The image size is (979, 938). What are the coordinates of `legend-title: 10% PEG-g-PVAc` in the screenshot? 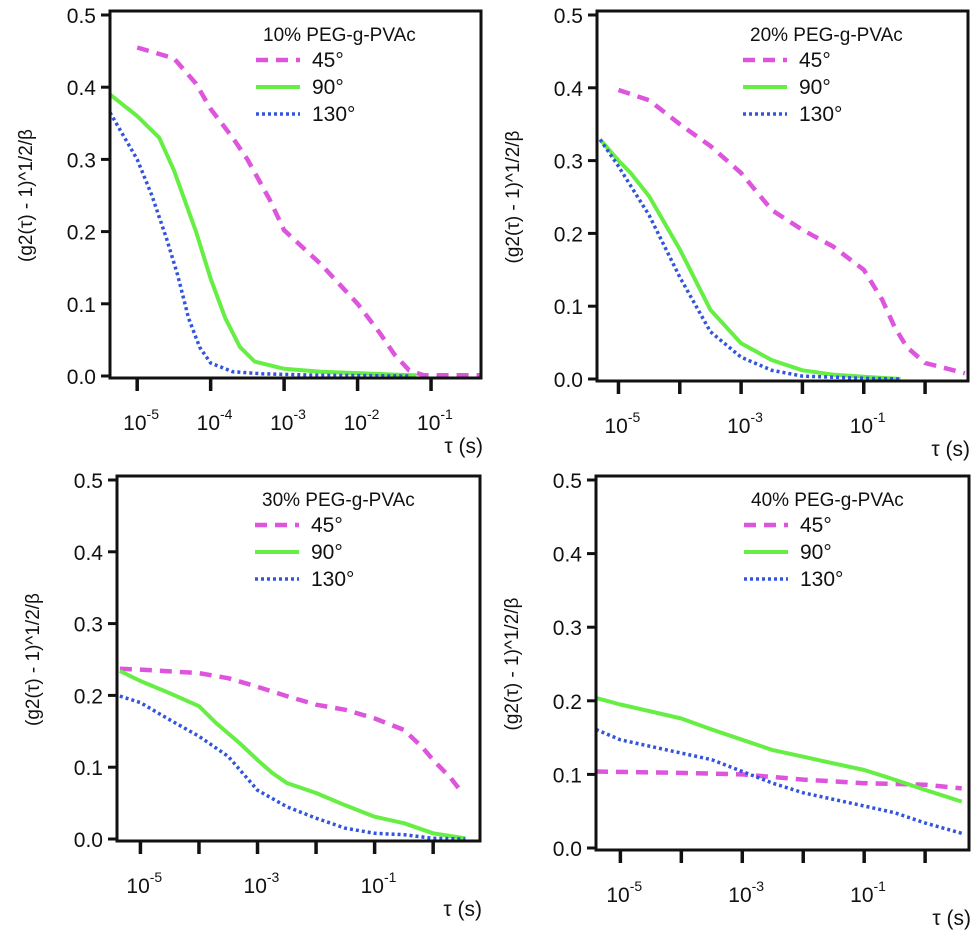 It's located at (339, 35).